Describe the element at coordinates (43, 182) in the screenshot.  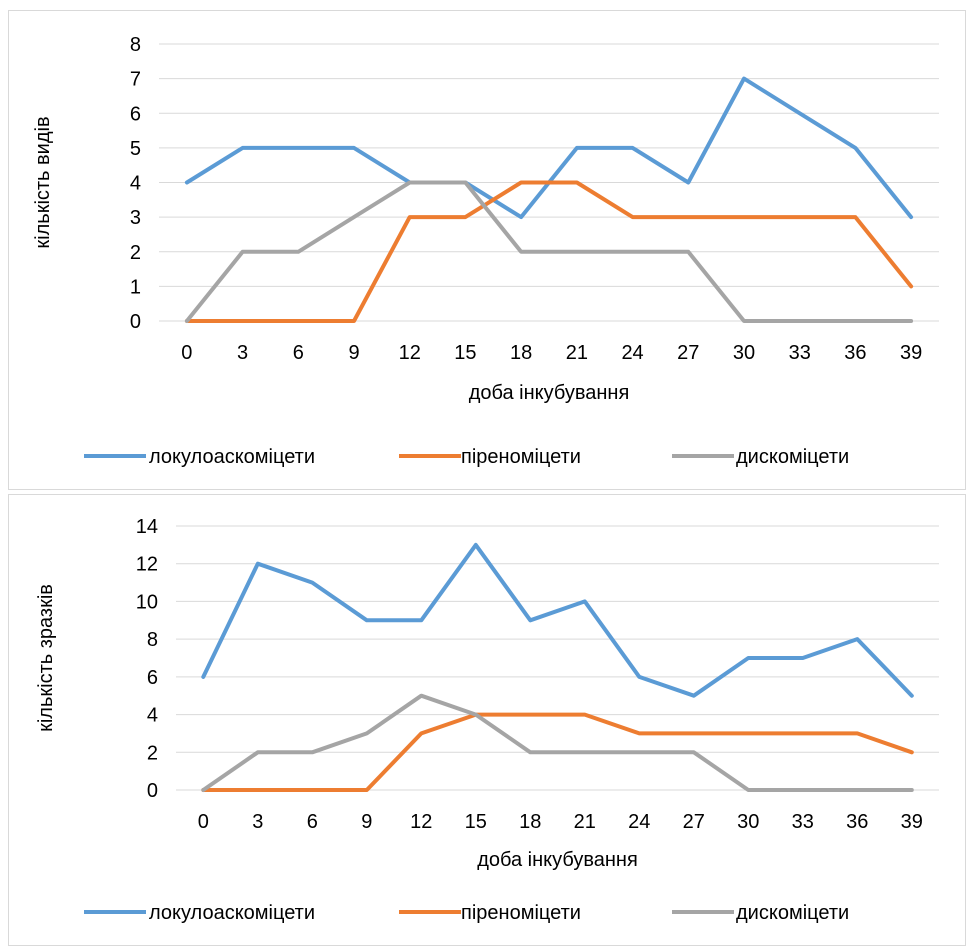
I see `y-axis-title: кількість видів` at that location.